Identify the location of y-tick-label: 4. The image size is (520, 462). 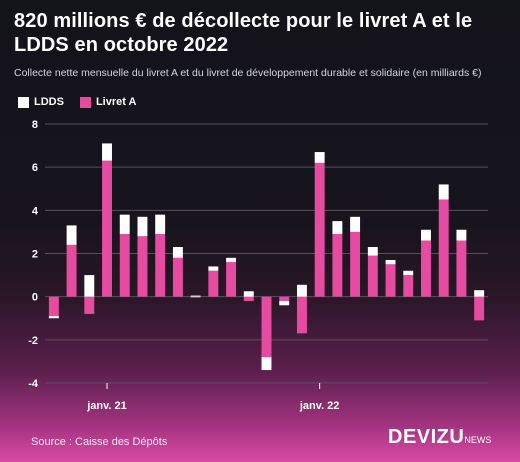
(35, 211).